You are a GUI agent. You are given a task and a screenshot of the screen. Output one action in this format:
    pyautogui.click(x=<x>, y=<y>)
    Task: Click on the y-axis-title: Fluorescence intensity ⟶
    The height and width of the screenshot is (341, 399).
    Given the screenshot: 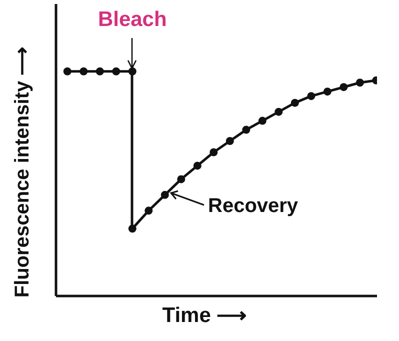 What is the action you would take?
    pyautogui.click(x=22, y=172)
    